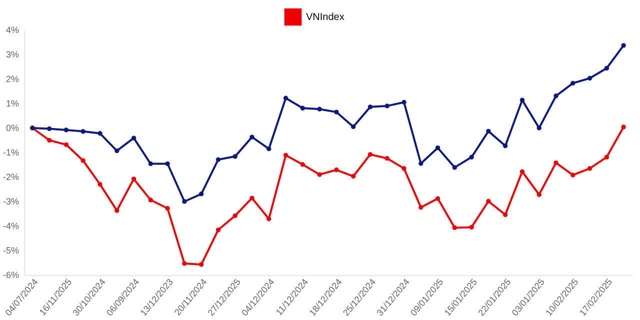  I want to click on legend-label: VNIndex, so click(325, 17).